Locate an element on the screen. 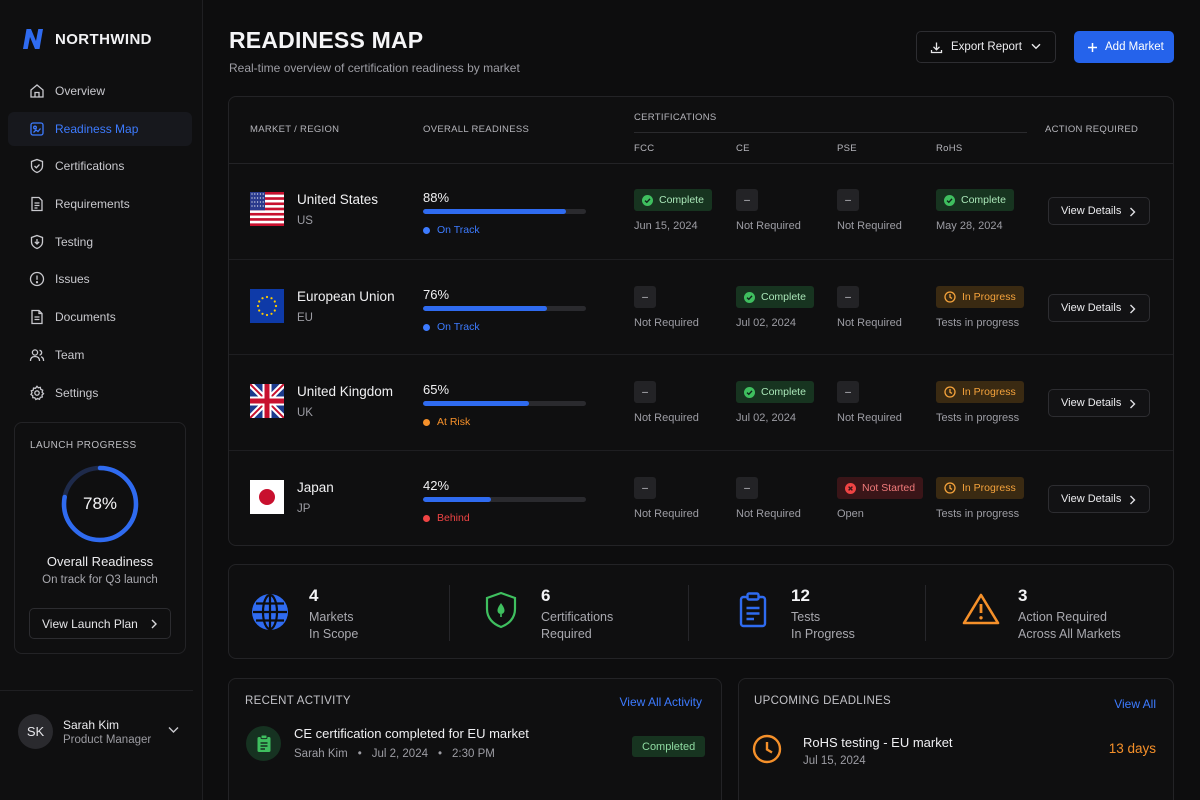 This screenshot has height=800, width=1200. readiness-percent: 42% is located at coordinates (436, 485).